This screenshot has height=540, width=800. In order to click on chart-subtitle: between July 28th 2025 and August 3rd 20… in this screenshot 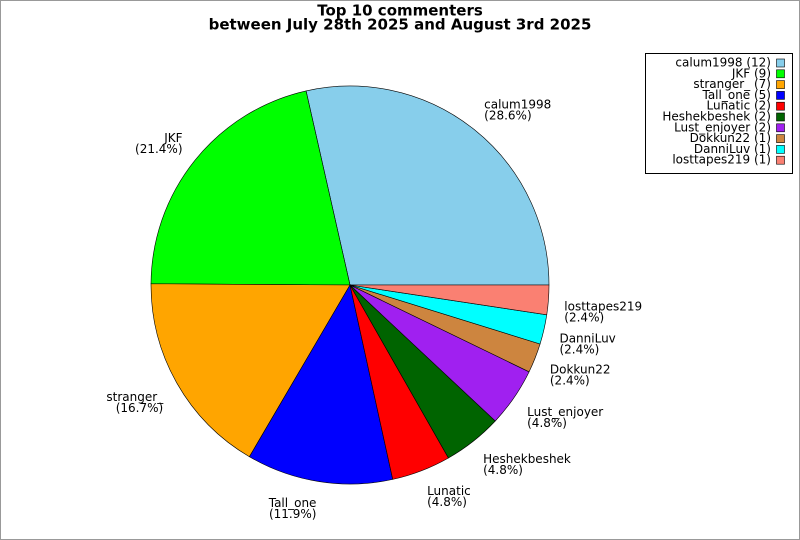, I will do `click(400, 25)`.